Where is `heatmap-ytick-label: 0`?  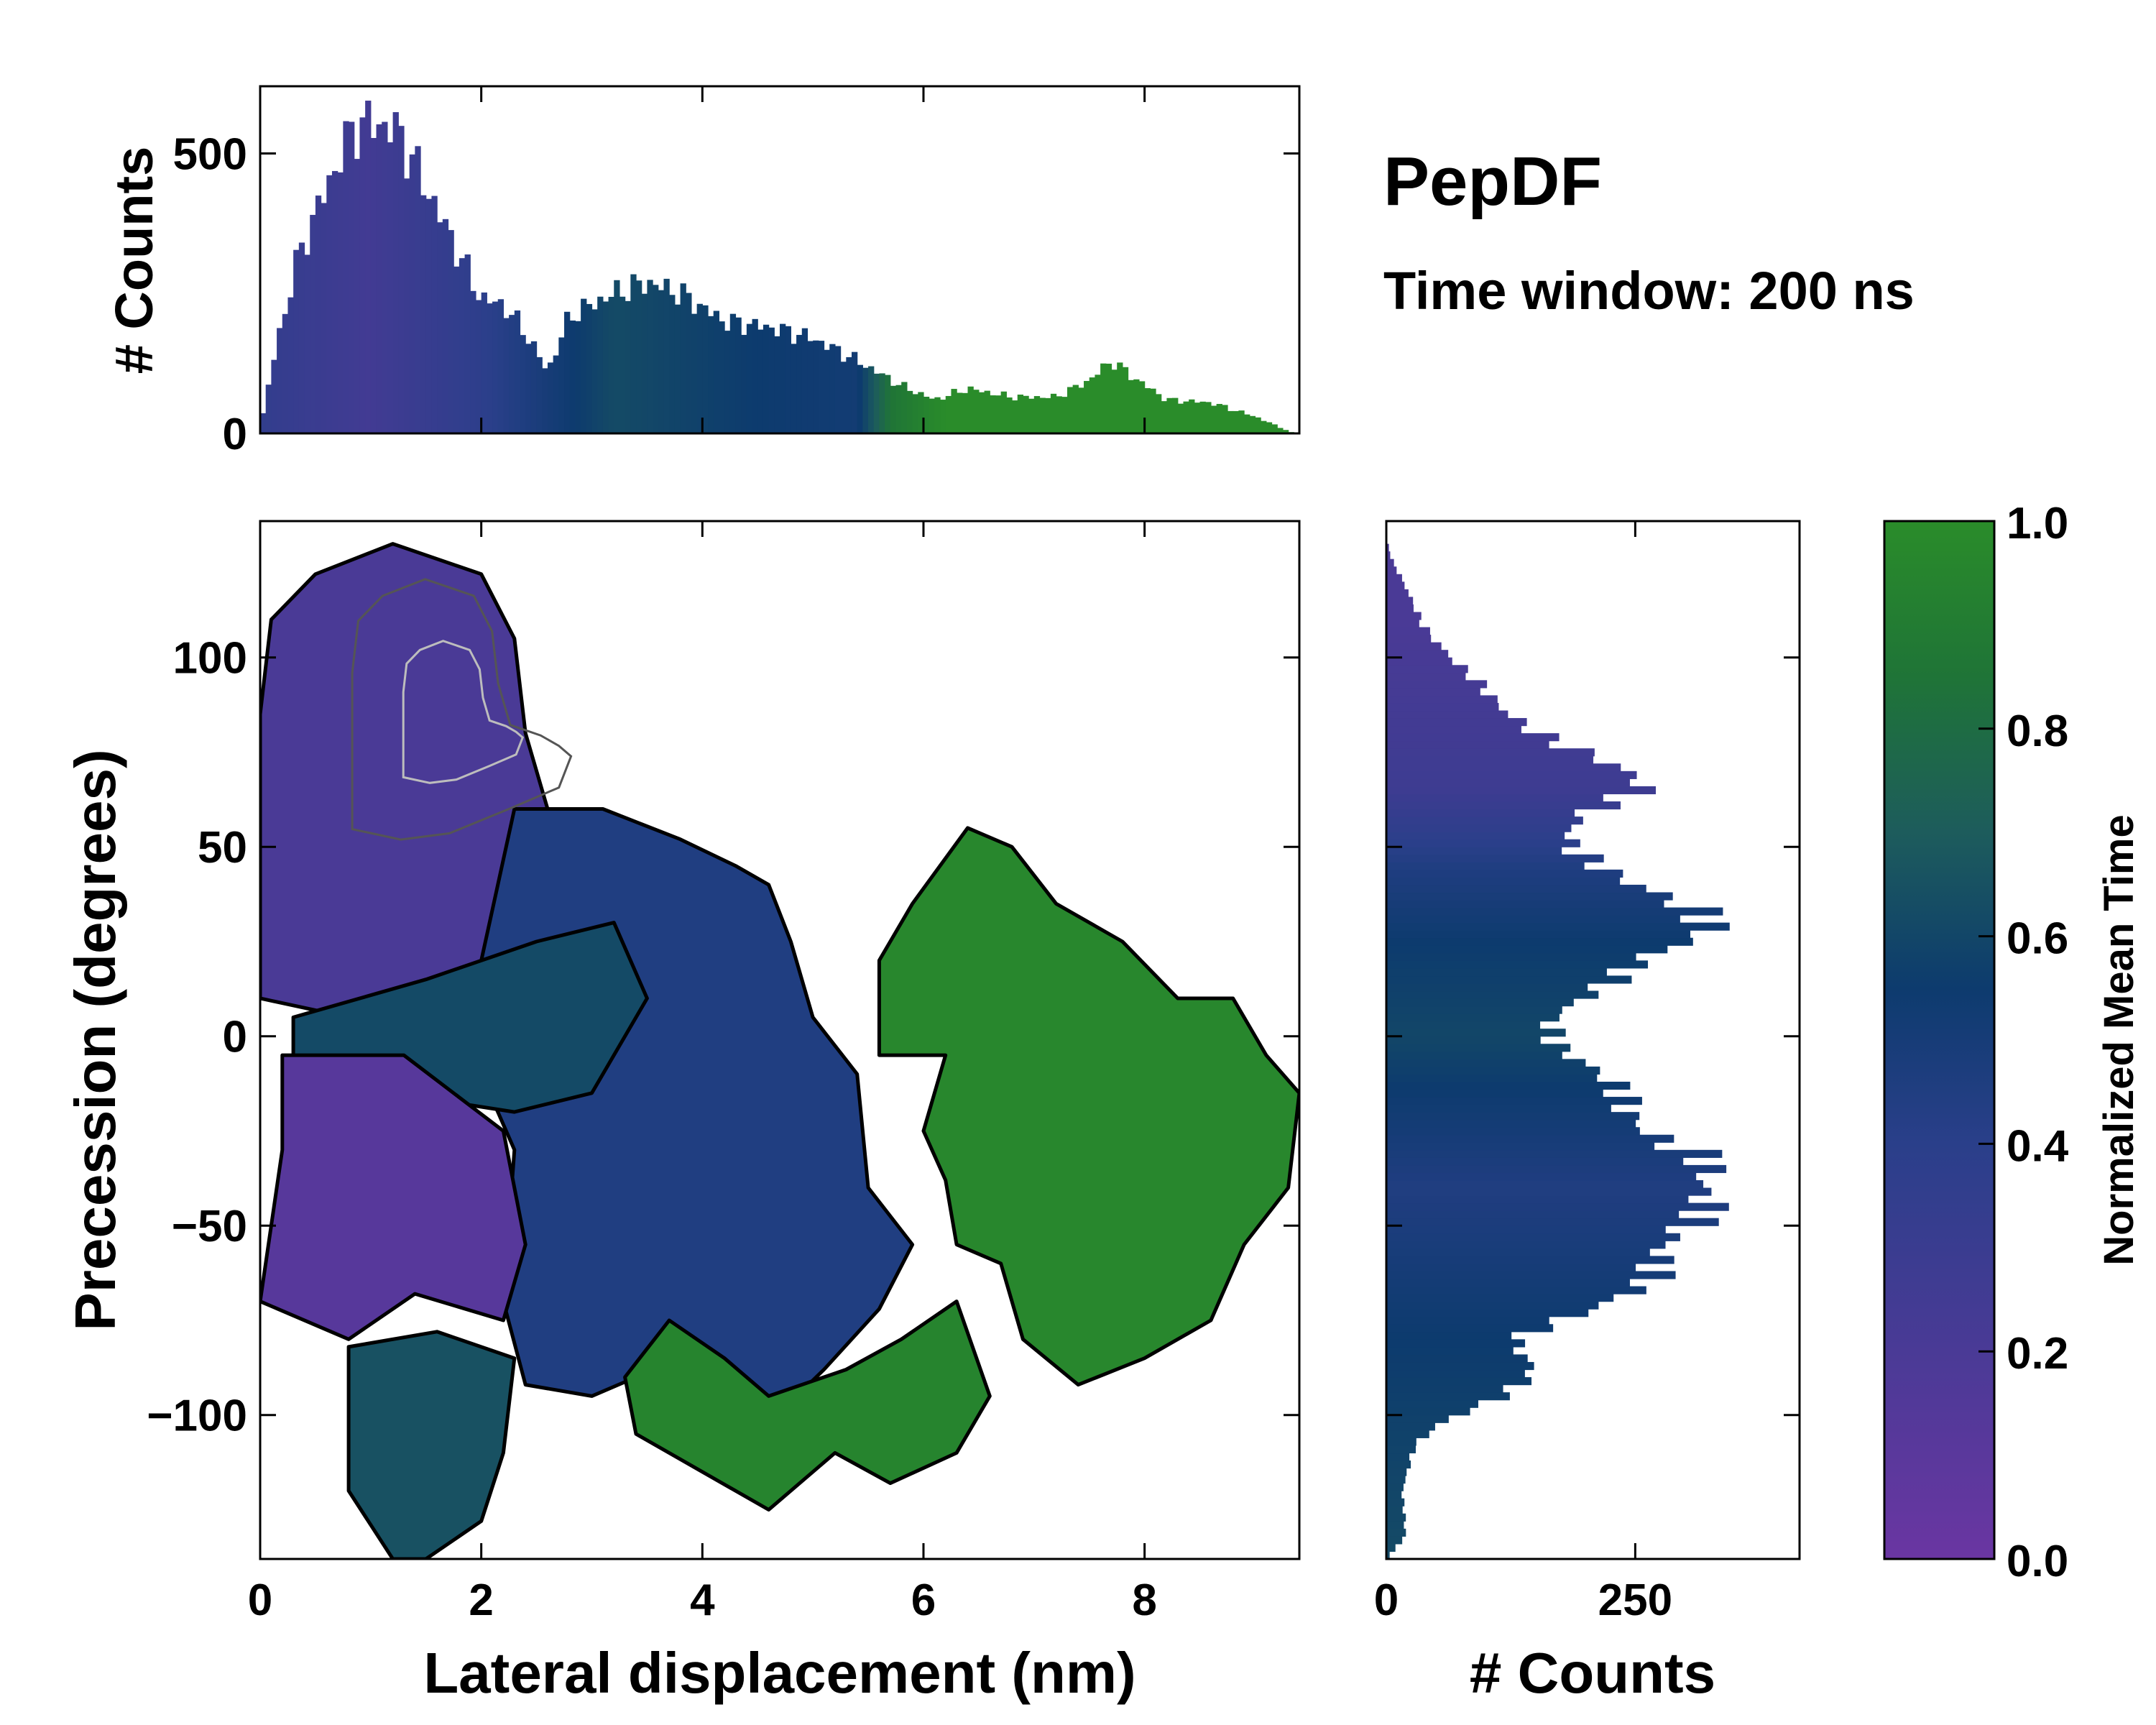
heatmap-ytick-label: 0 is located at coordinates (235, 1037).